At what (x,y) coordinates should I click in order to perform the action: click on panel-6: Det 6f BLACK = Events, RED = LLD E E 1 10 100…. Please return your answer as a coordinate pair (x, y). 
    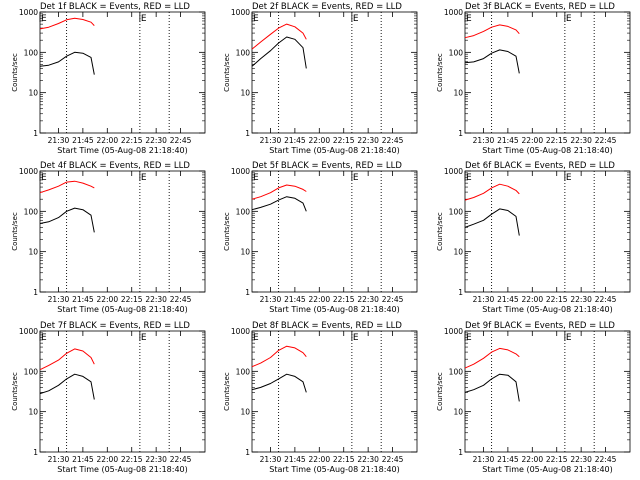
    Looking at the image, I should click on (533, 237).